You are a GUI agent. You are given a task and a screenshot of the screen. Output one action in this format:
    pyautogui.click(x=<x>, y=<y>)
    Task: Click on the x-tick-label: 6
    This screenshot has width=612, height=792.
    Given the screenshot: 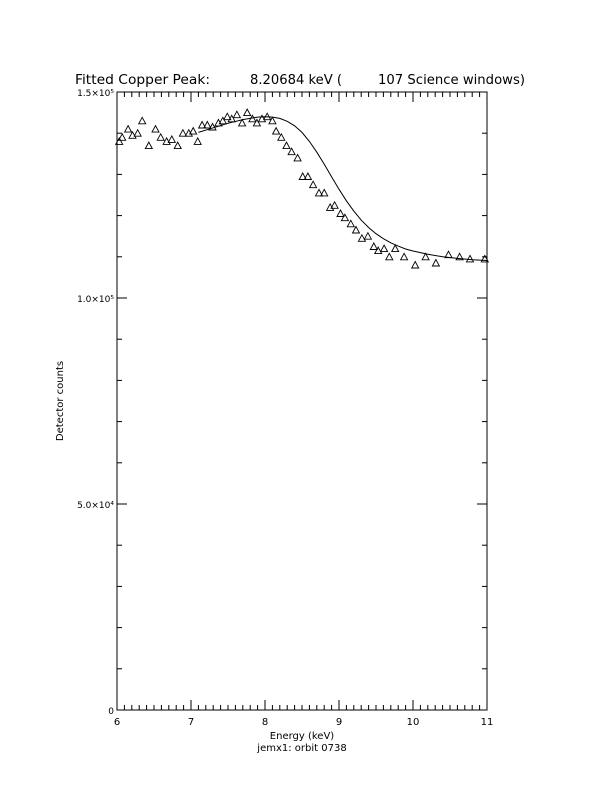 What is the action you would take?
    pyautogui.click(x=117, y=722)
    